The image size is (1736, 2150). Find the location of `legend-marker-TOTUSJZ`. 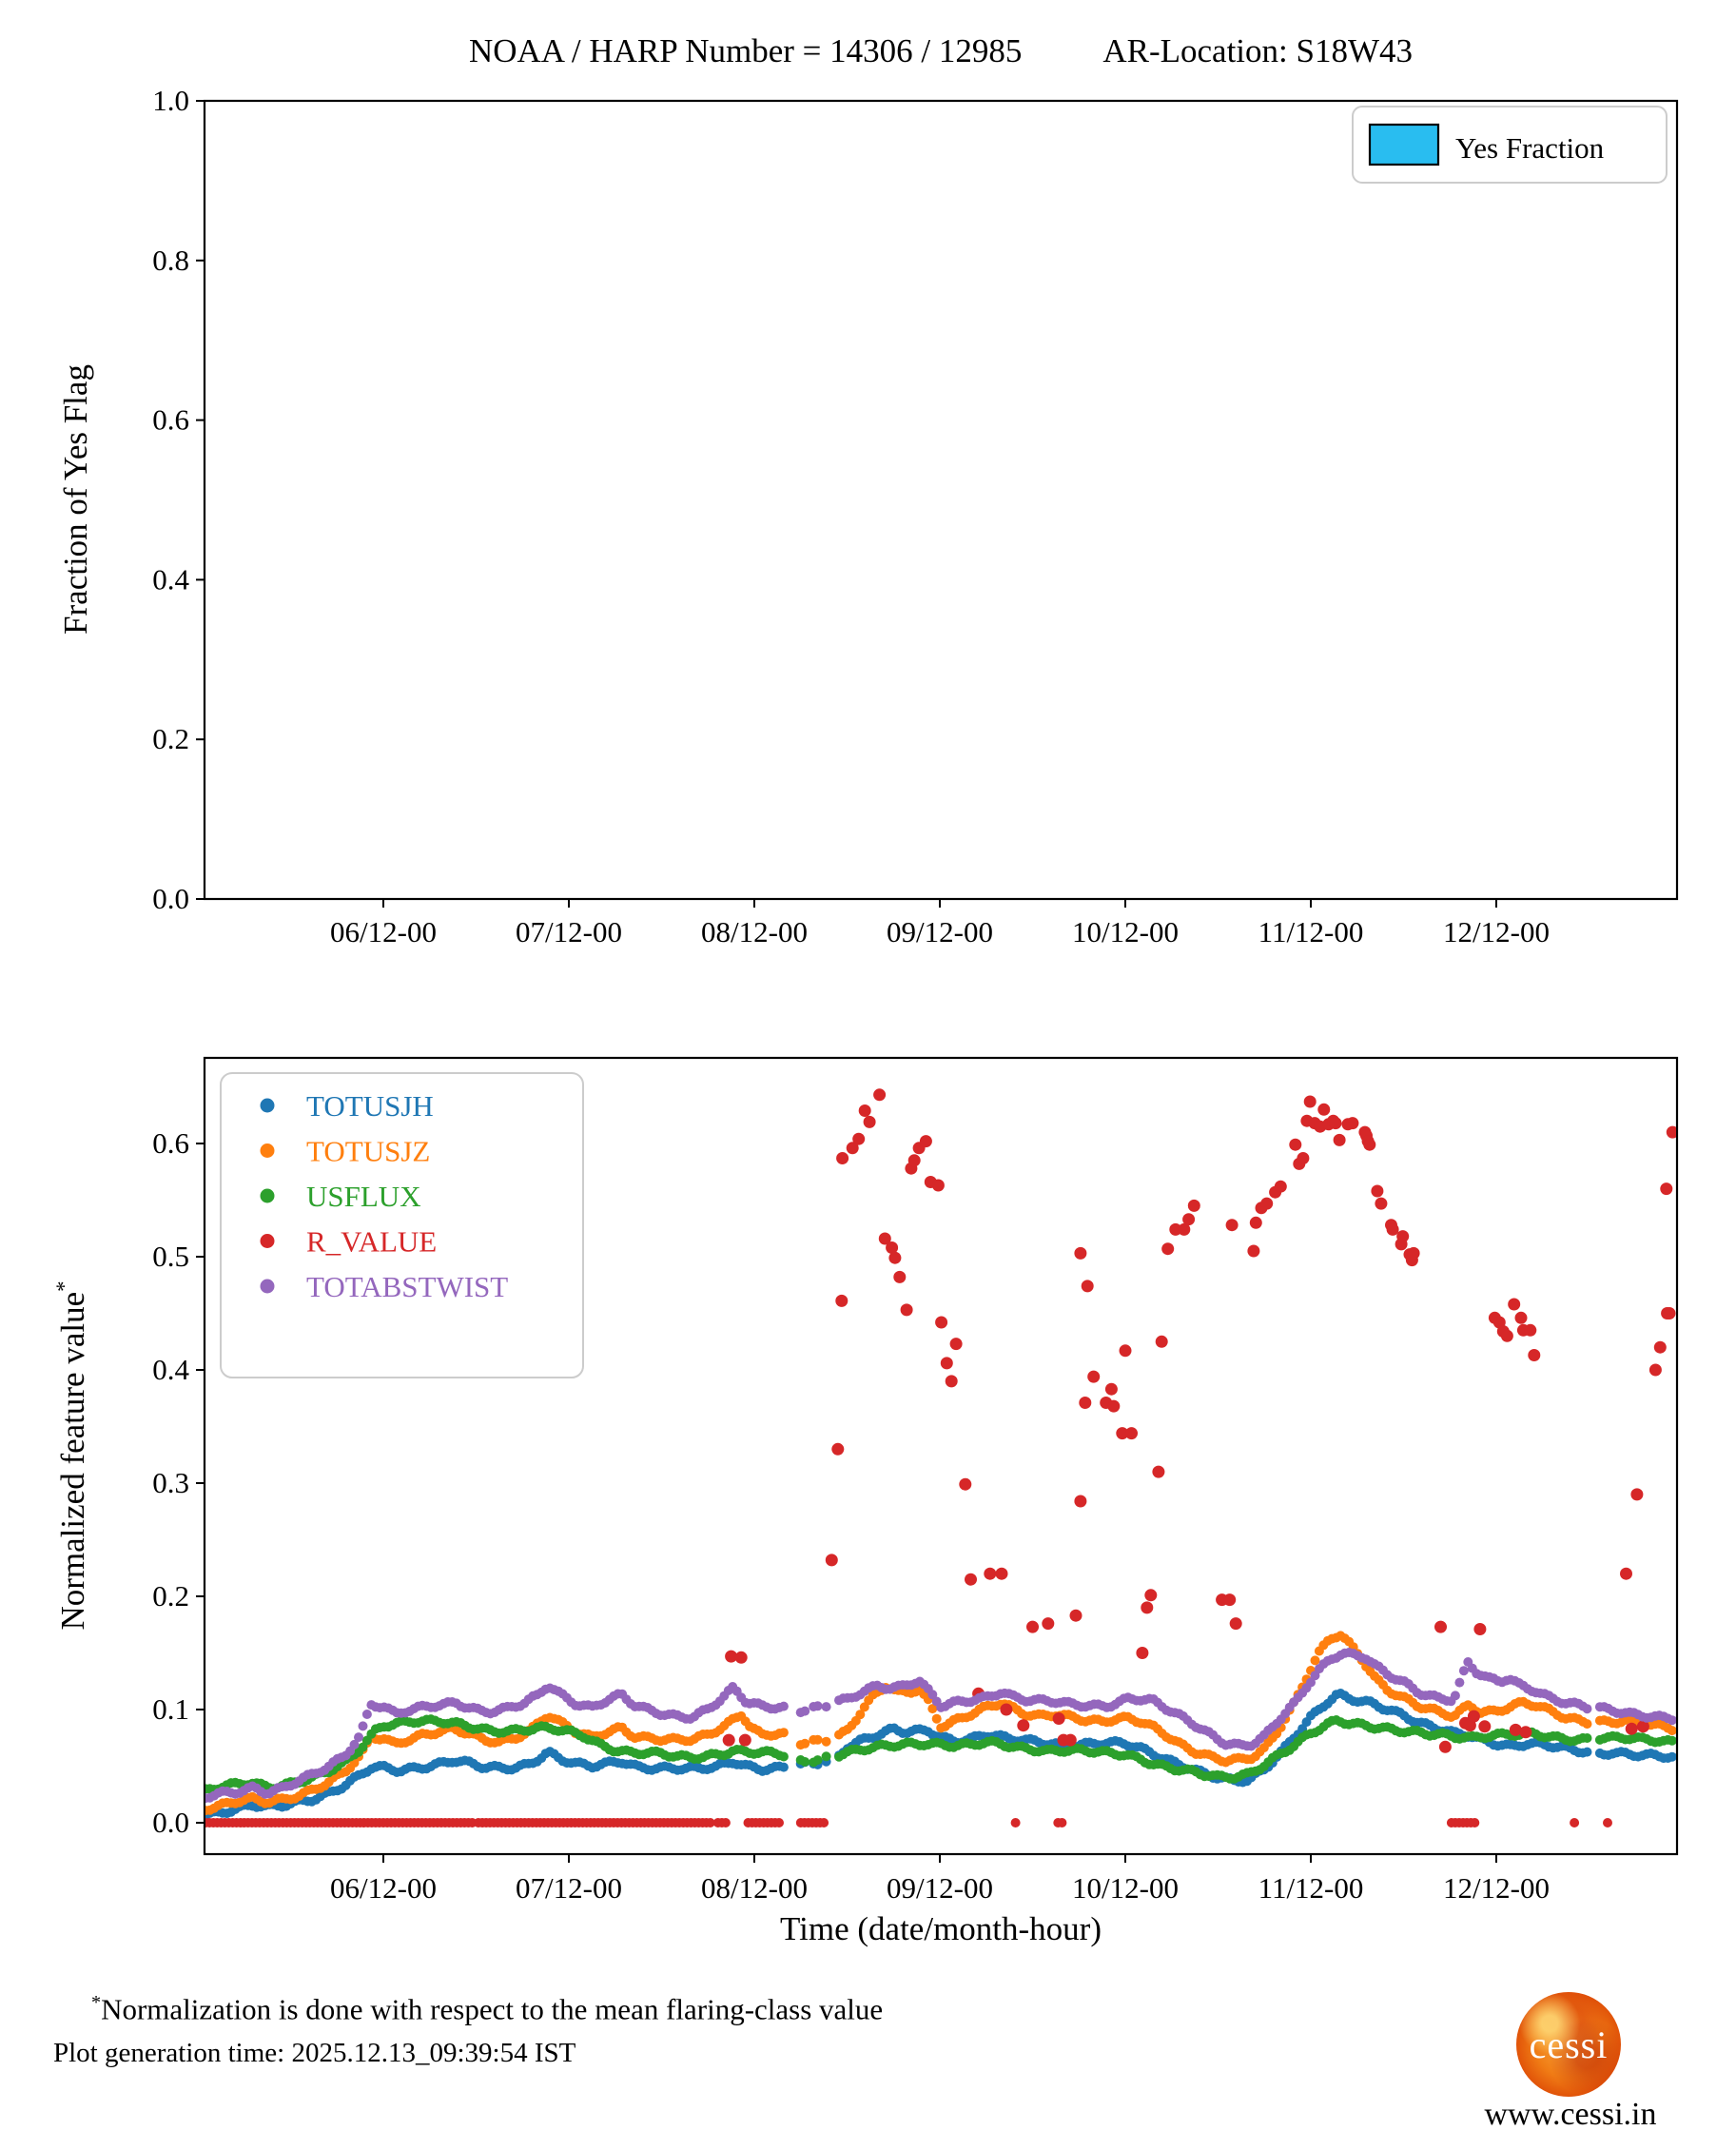

legend-marker-TOTUSJZ is located at coordinates (268, 1150).